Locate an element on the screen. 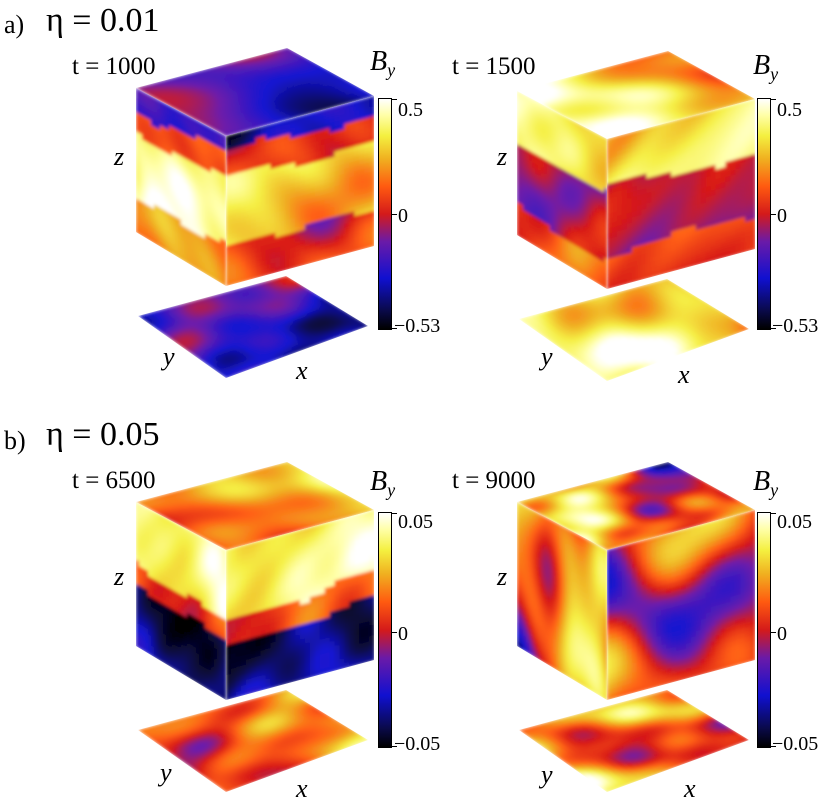 Image resolution: width=830 pixels, height=803 pixels. panel-a1-bottom-slice is located at coordinates (253, 327).